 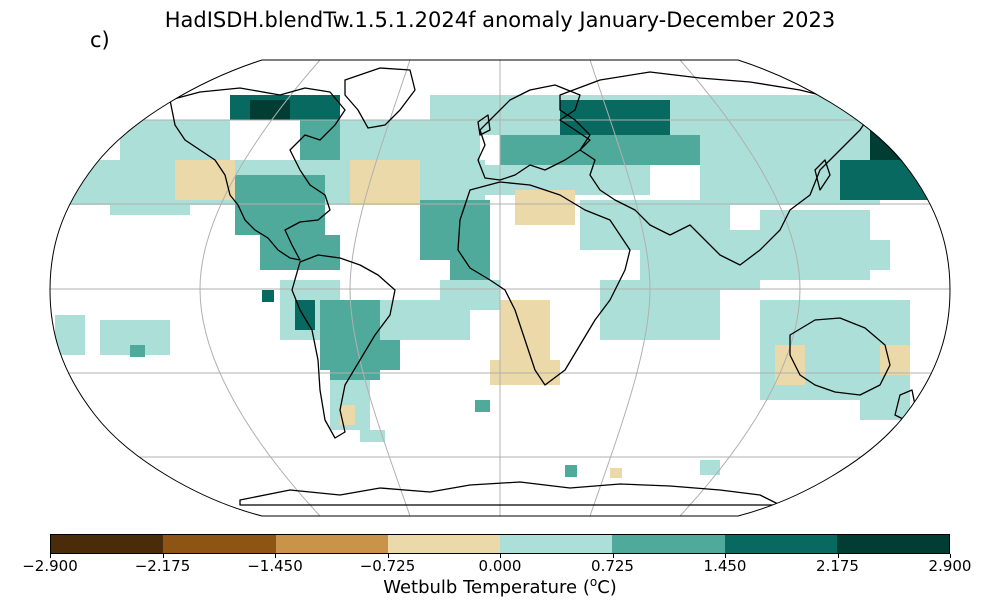 I want to click on australia-coast, so click(x=840, y=356).